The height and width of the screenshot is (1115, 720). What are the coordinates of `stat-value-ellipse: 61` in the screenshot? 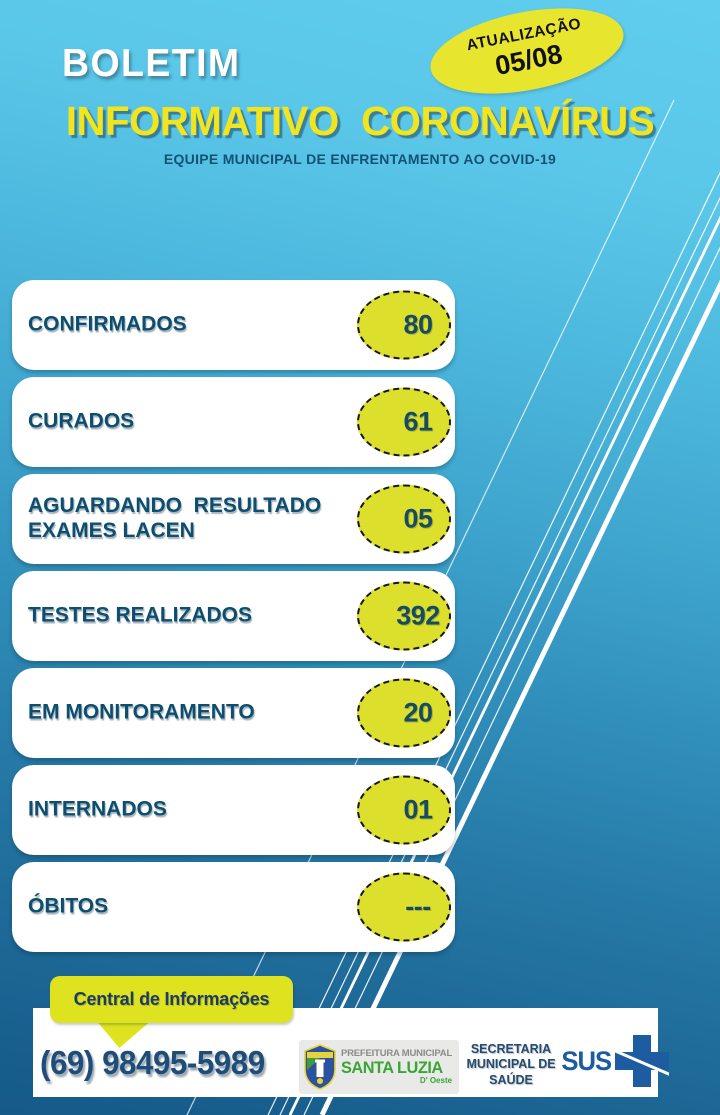 It's located at (404, 422).